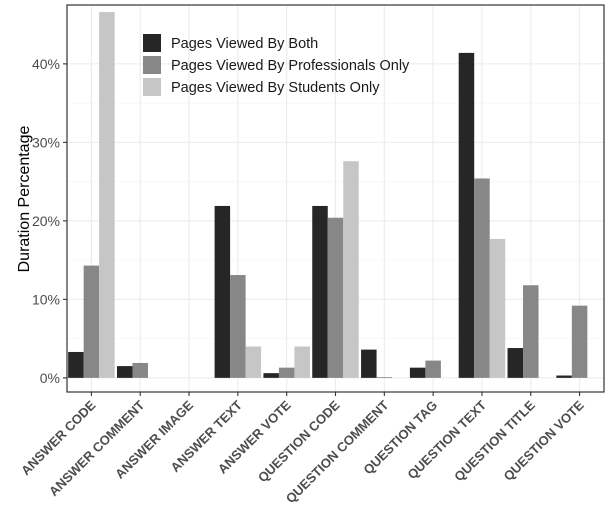 This screenshot has height=523, width=610. Describe the element at coordinates (24, 199) in the screenshot. I see `y-axis-label: Duration Percentage` at that location.